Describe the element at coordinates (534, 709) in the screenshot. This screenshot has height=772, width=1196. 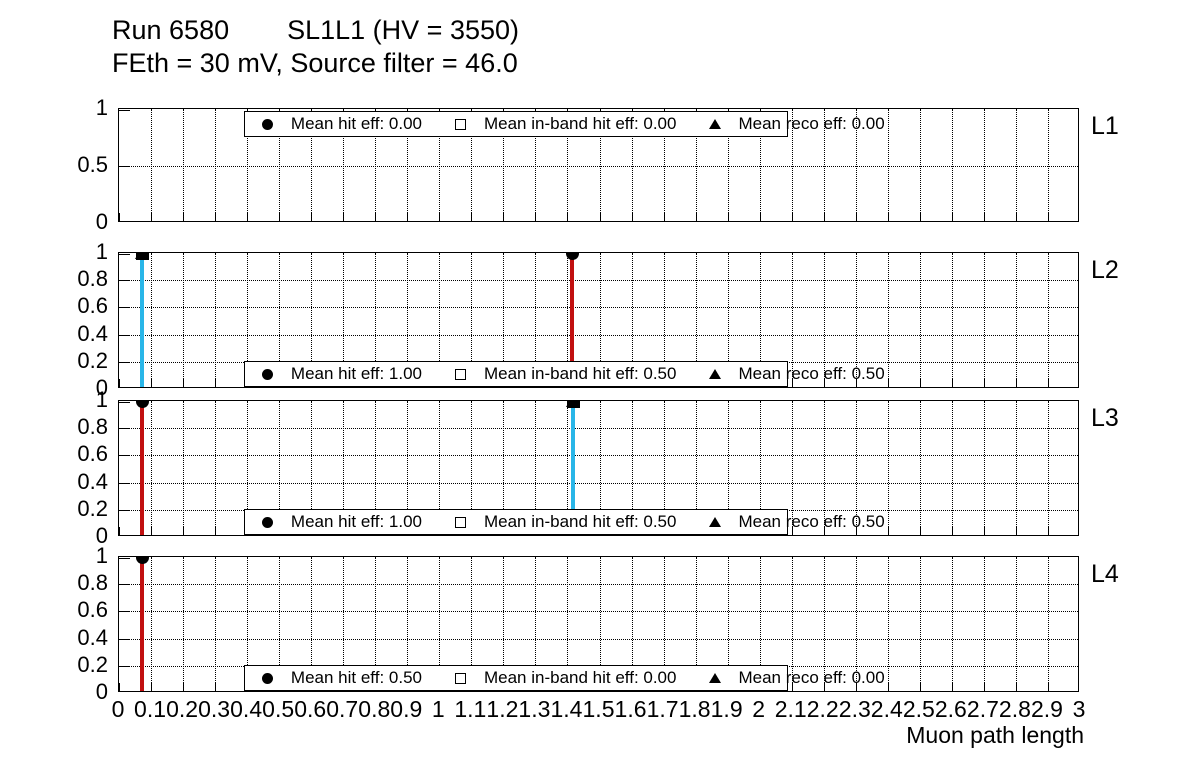
I see `x-tick-label: 1.3` at that location.